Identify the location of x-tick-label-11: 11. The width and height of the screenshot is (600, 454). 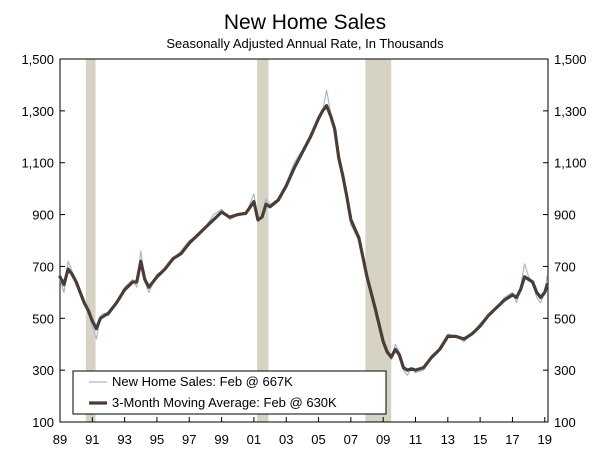
(416, 439).